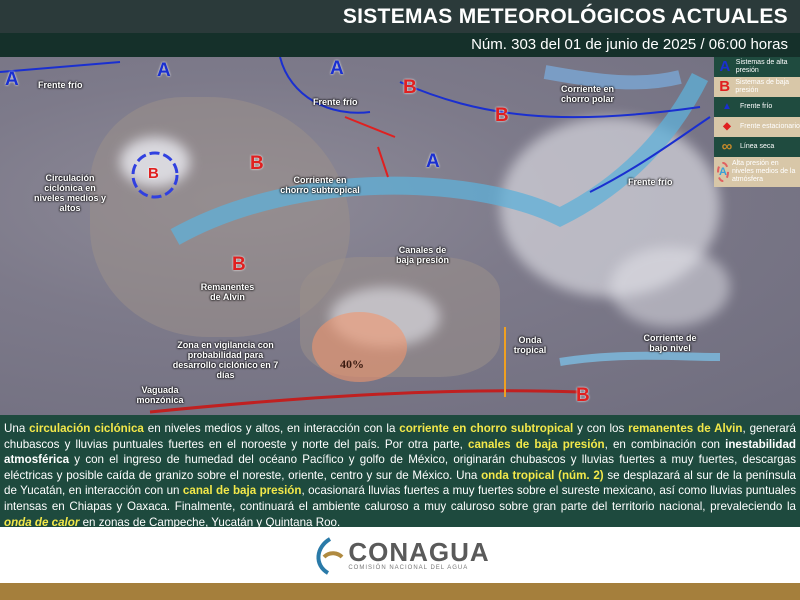 Image resolution: width=800 pixels, height=600 pixels. What do you see at coordinates (727, 126) in the screenshot?
I see `stationary-front-icon: ◆` at bounding box center [727, 126].